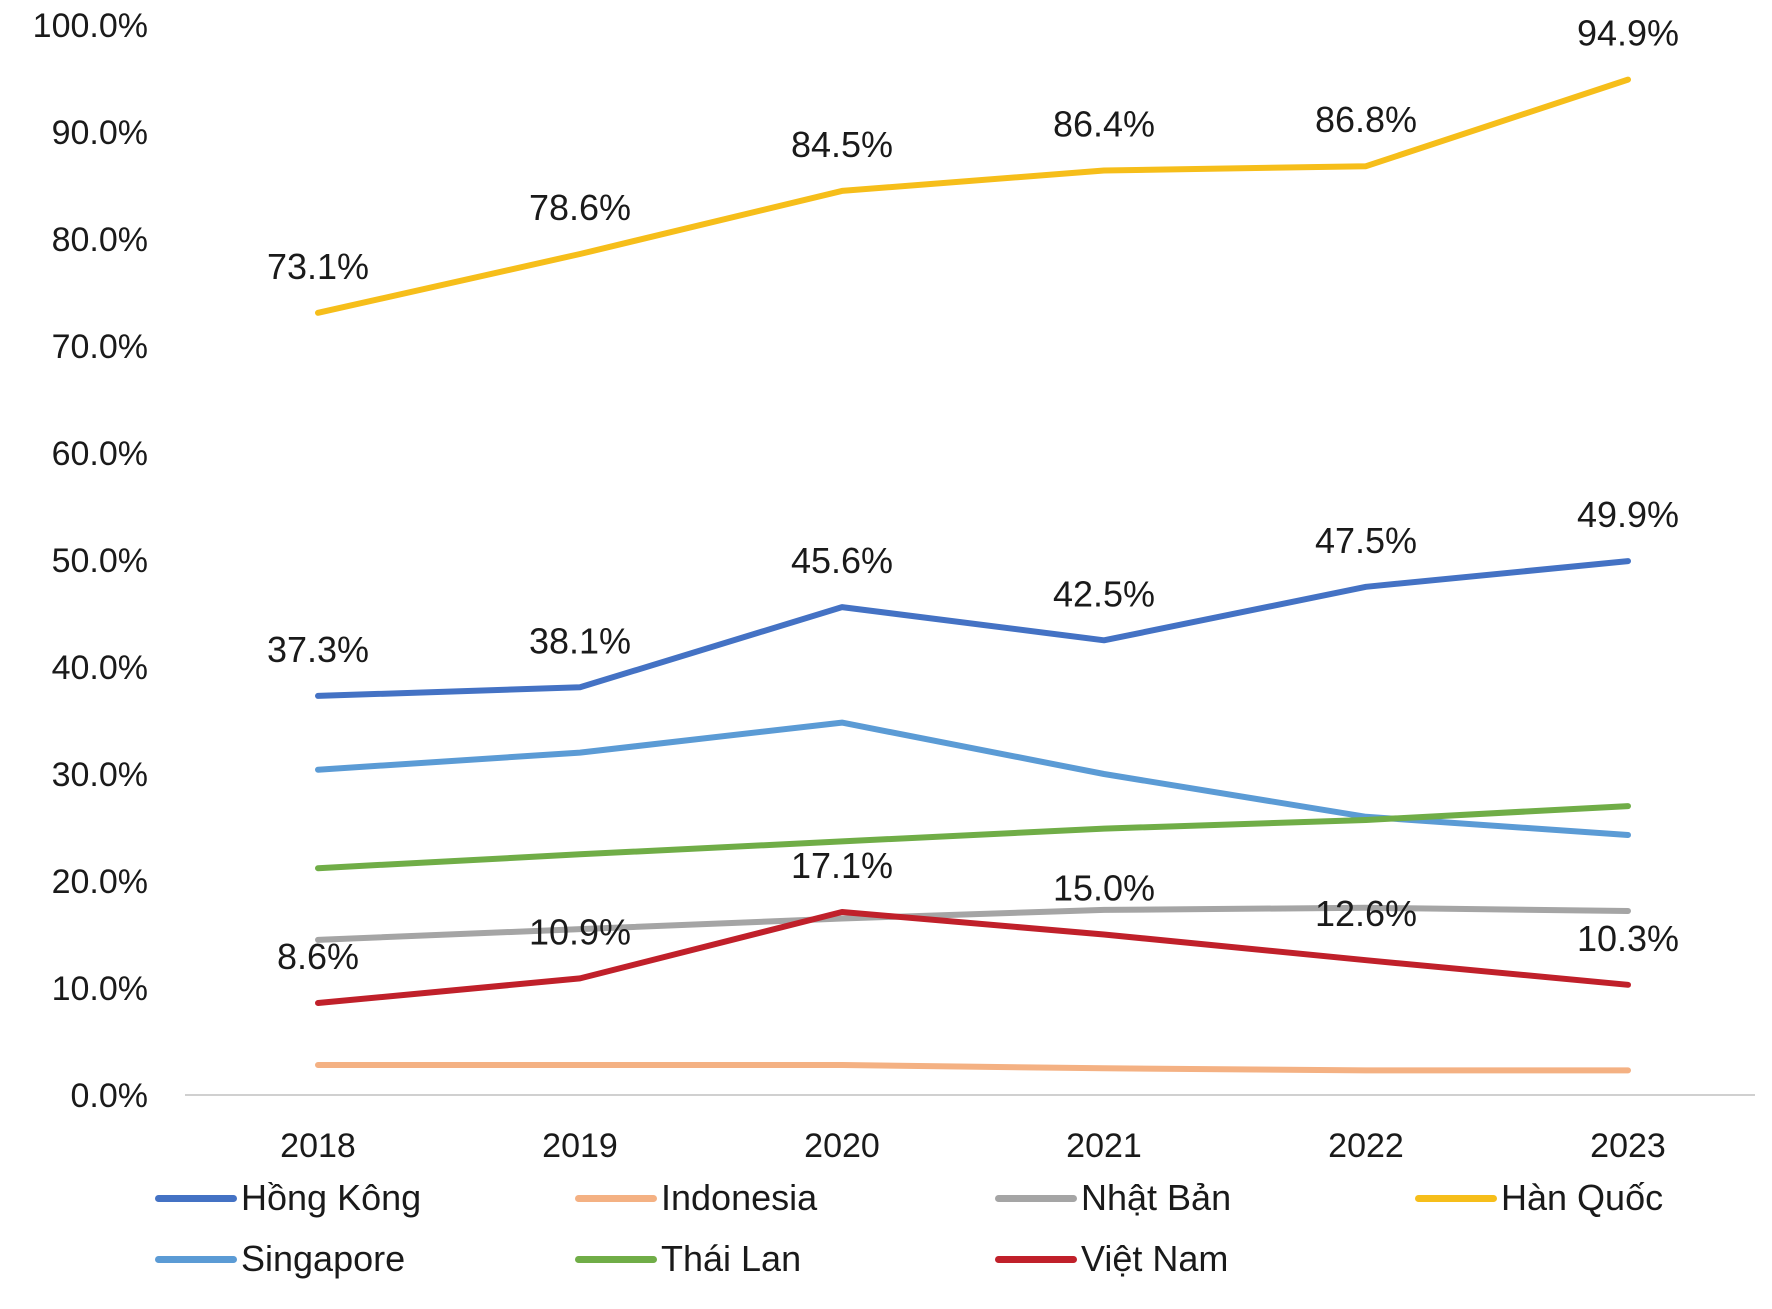 The width and height of the screenshot is (1772, 1309). Describe the element at coordinates (1366, 1146) in the screenshot. I see `x-tick-label: 2022` at that location.